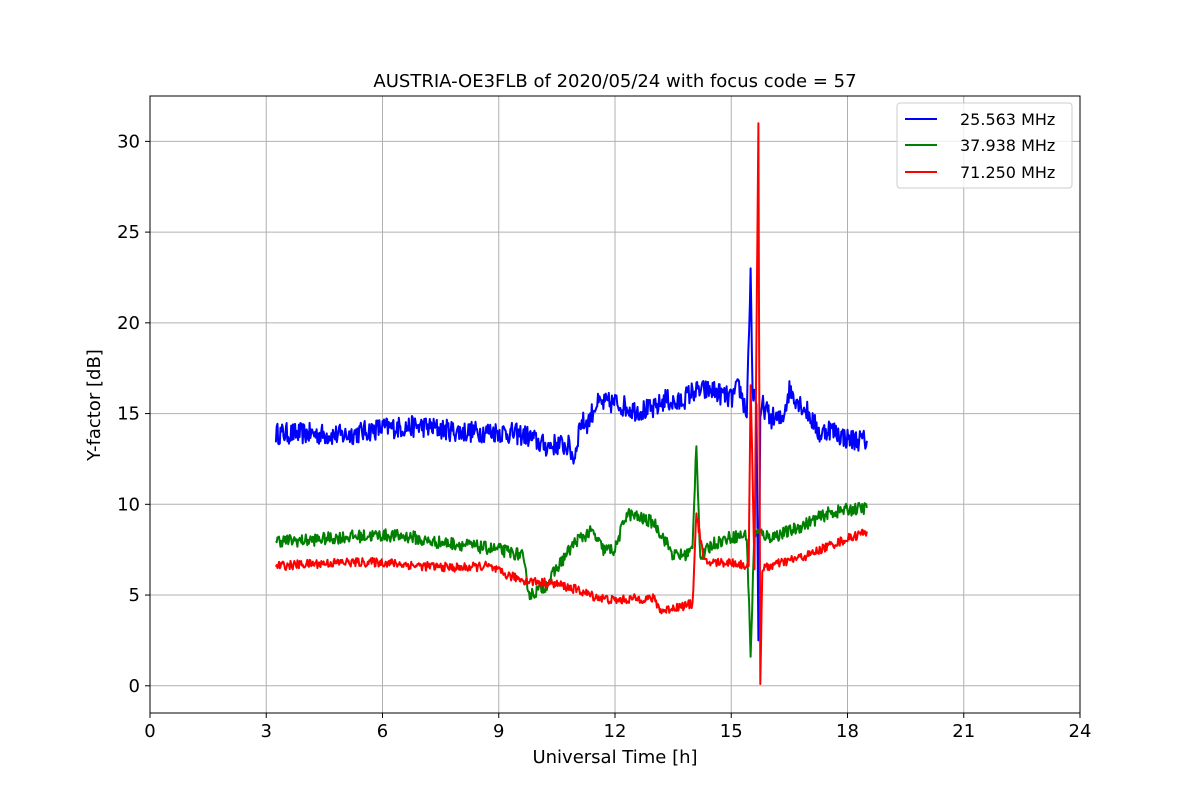 This screenshot has width=1200, height=800. What do you see at coordinates (94, 405) in the screenshot?
I see `y-axis-label: Y-factor [dB]` at bounding box center [94, 405].